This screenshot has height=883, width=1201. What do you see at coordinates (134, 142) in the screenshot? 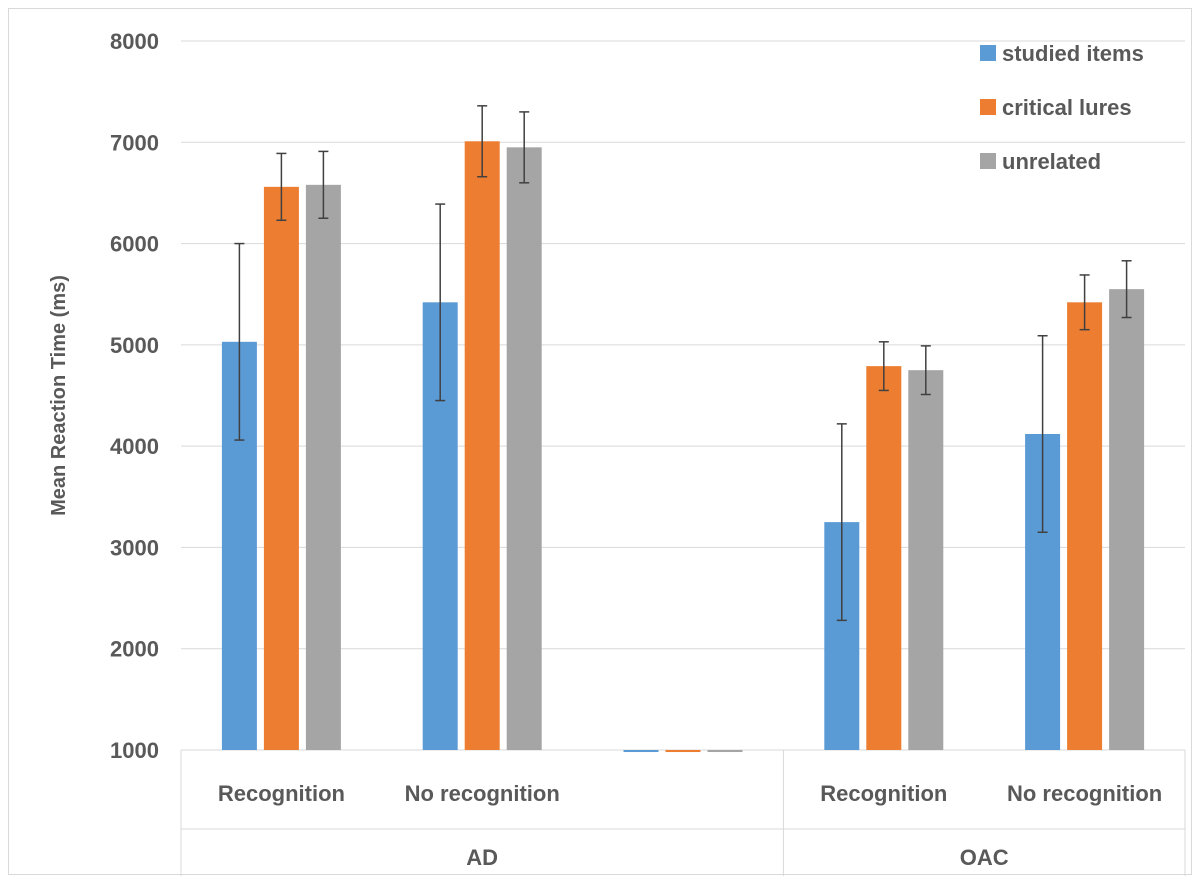
I see `y-tick-label: 7000` at bounding box center [134, 142].